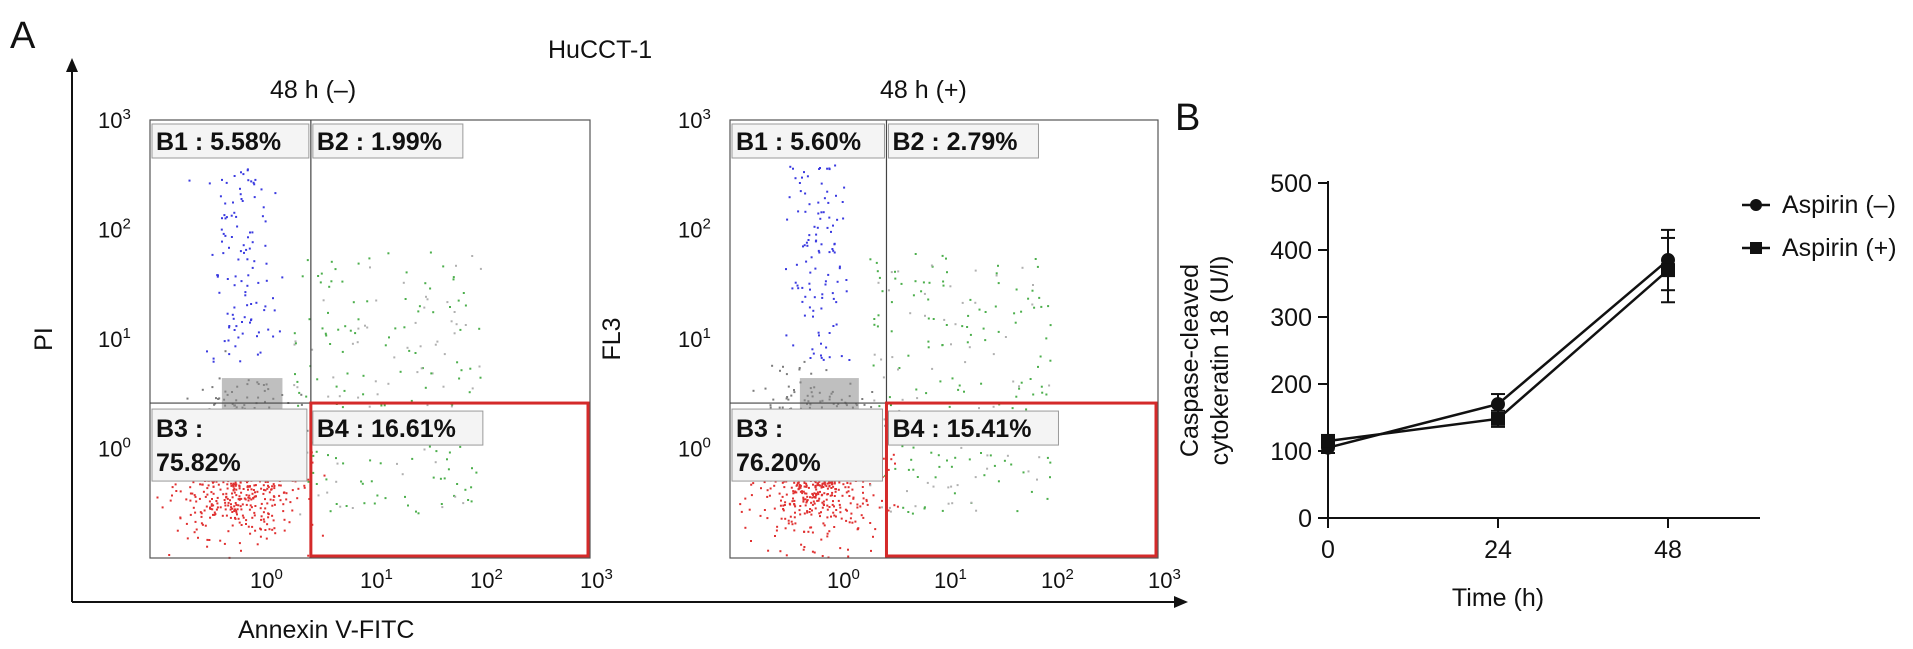 The image size is (1913, 649). Describe the element at coordinates (114, 119) in the screenshot. I see `y-tick-label: 103` at that location.